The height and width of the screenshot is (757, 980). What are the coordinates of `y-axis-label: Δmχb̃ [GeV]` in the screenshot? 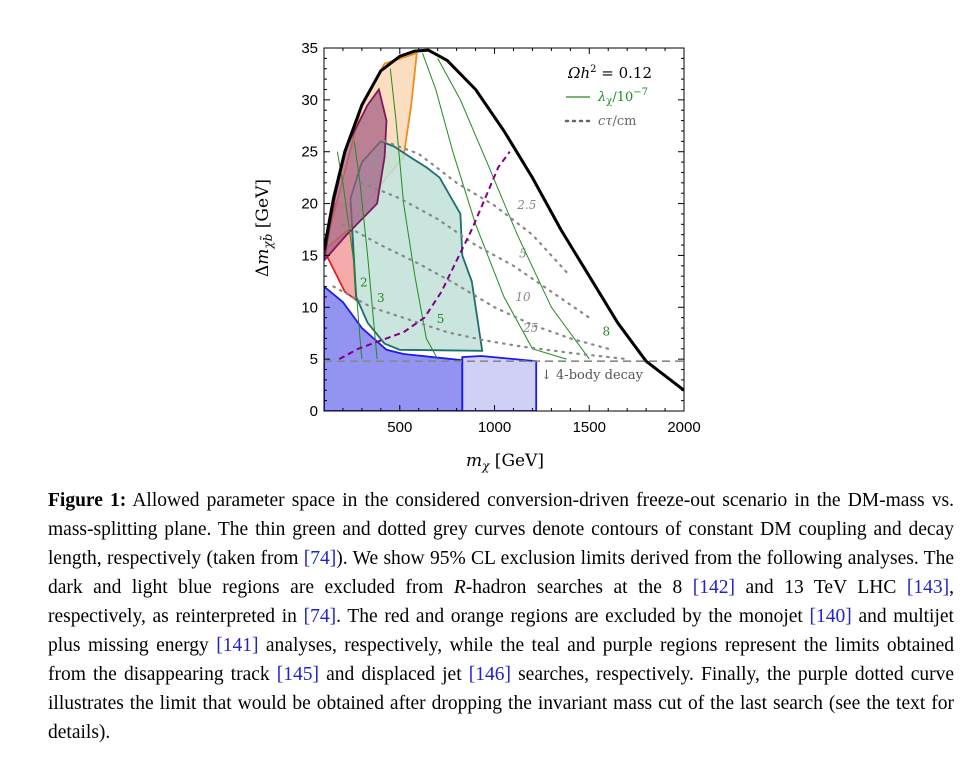 It's located at (264, 228).